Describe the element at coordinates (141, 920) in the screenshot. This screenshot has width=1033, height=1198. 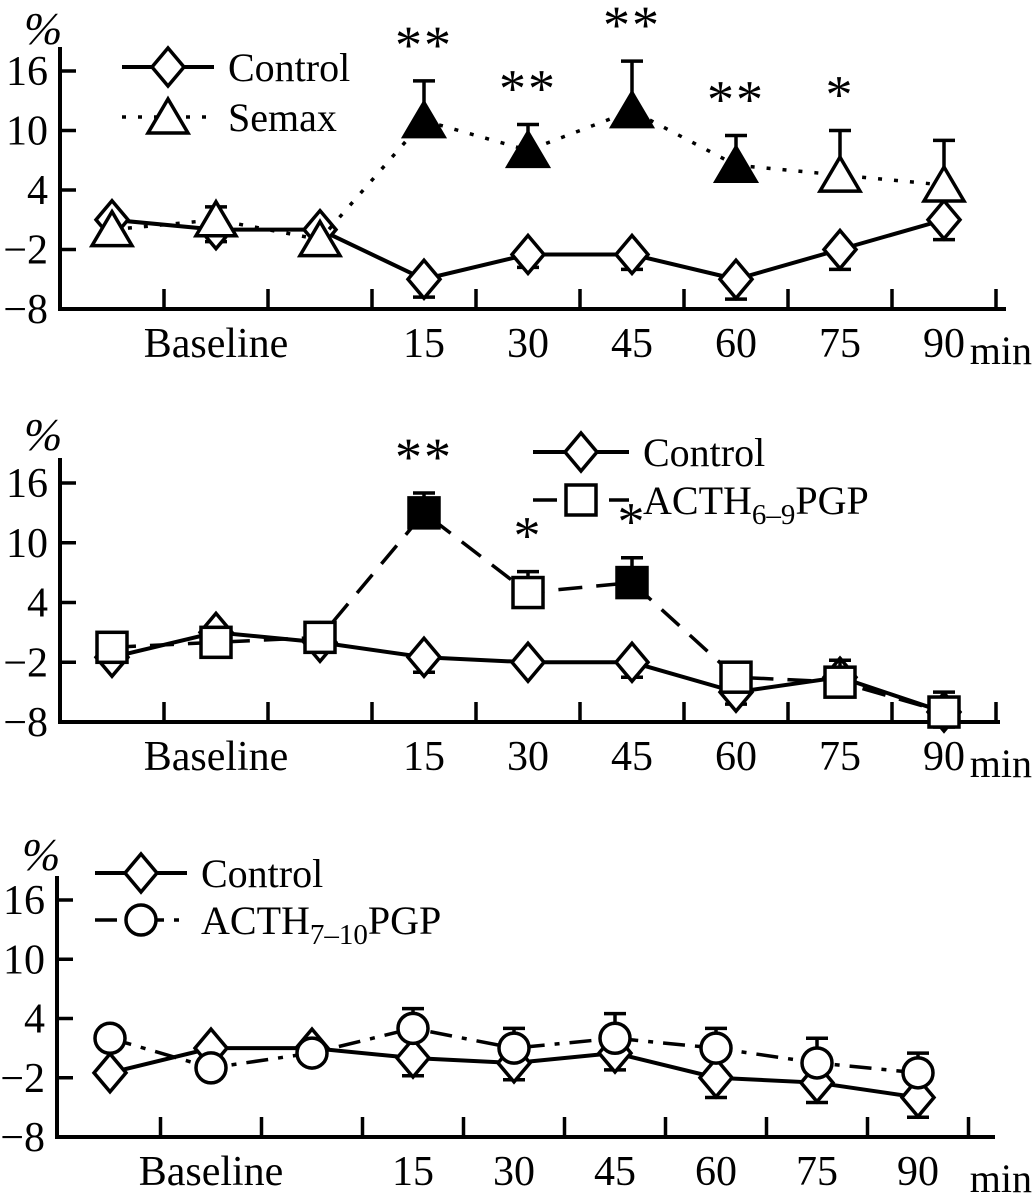
I see `legend-circle-marker` at that location.